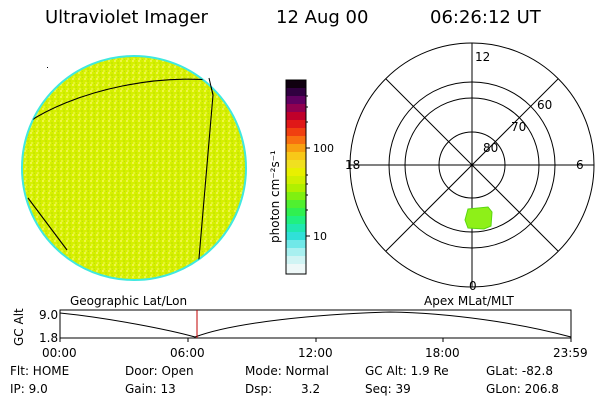 This screenshot has width=600, height=400. Describe the element at coordinates (519, 371) in the screenshot. I see `info-glat: GLat: -82.8` at that location.